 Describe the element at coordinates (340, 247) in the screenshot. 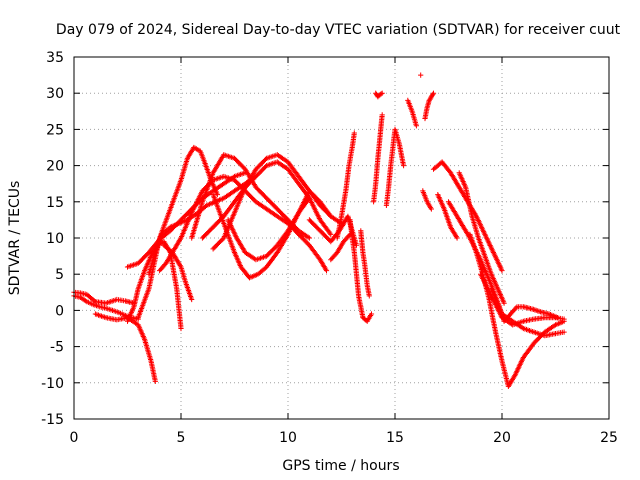

I see `series-sat-ag` at that location.